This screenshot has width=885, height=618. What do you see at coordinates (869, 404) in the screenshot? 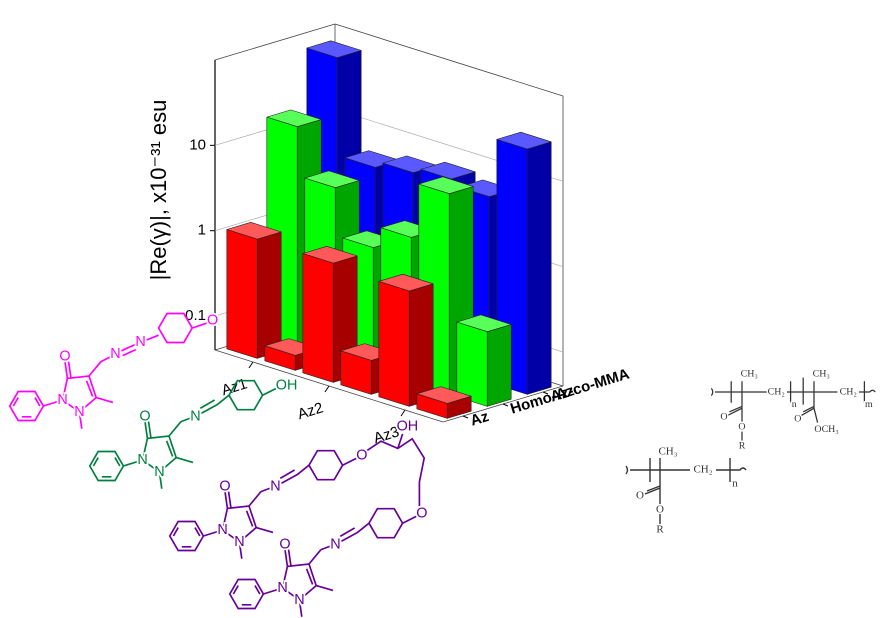
I see `atom-label: m` at bounding box center [869, 404].